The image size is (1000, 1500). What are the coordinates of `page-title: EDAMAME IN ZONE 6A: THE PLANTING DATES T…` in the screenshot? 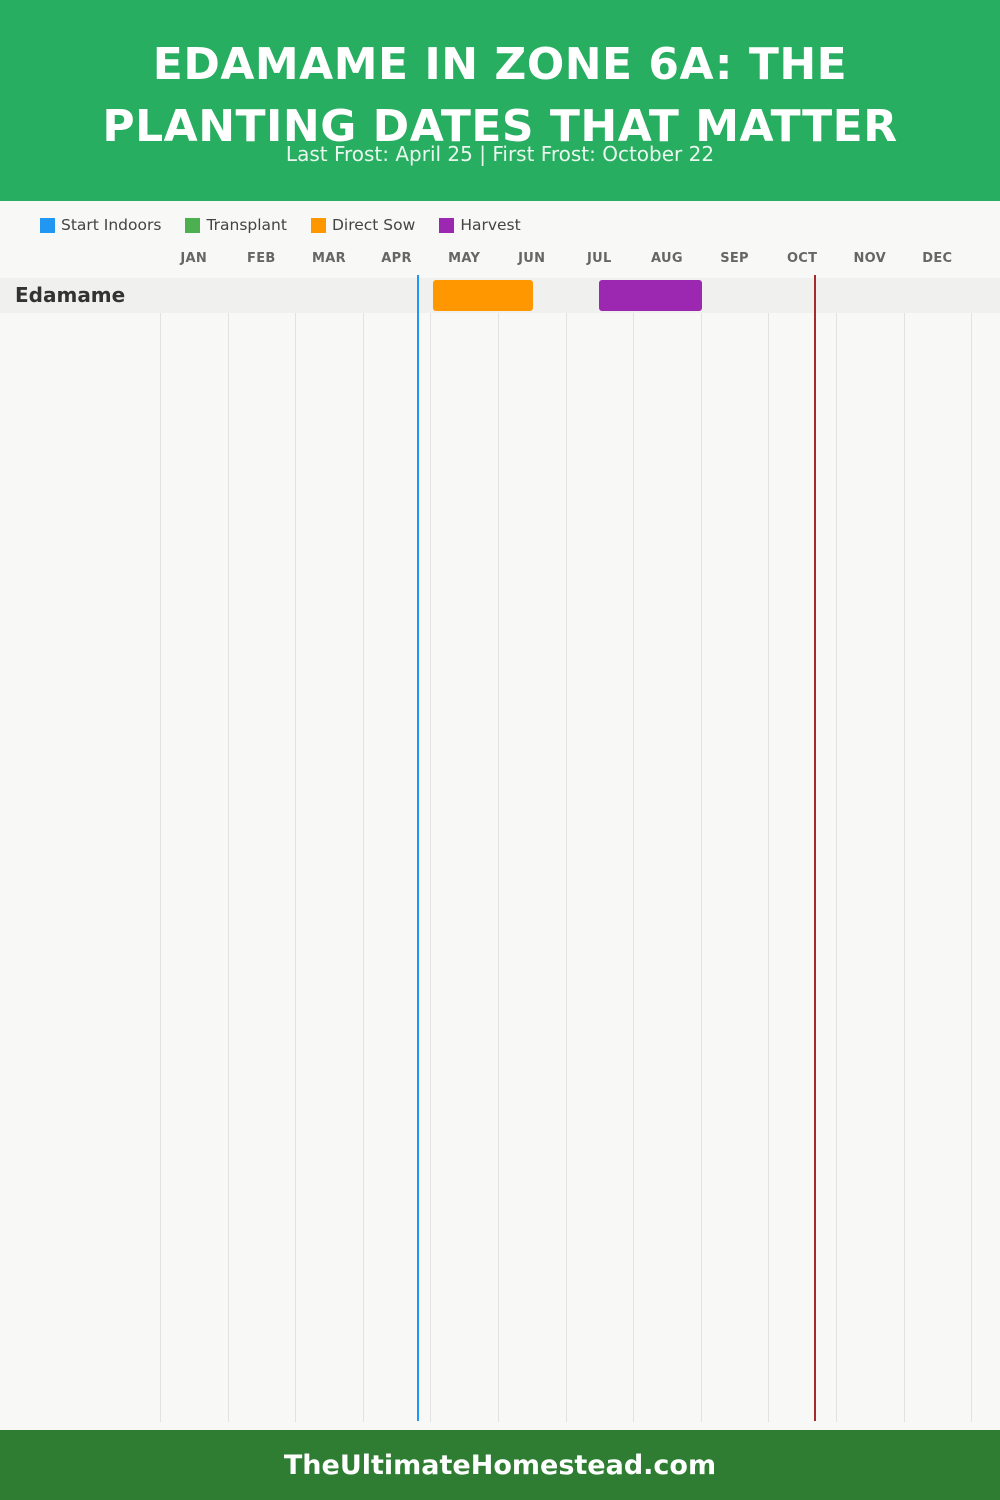 It's located at (500, 96).